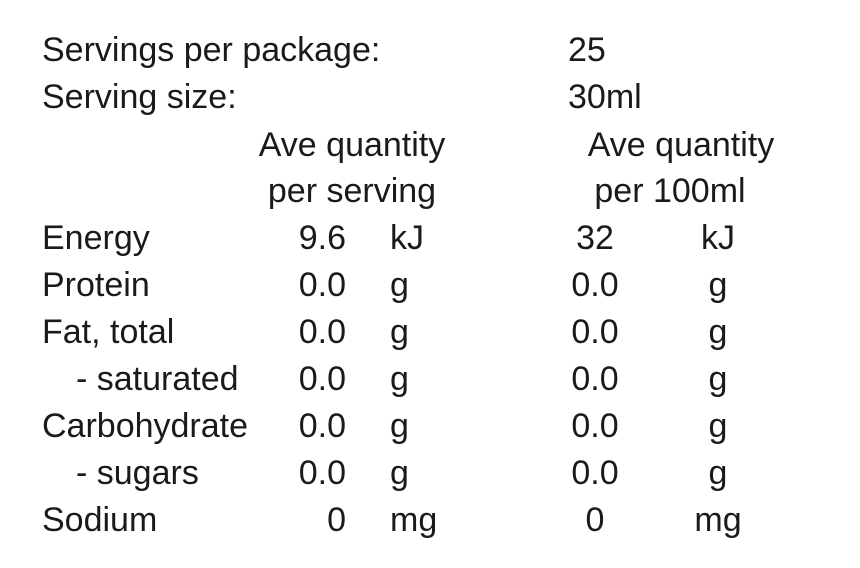  I want to click on serving-size-label: Serving size:, so click(139, 97).